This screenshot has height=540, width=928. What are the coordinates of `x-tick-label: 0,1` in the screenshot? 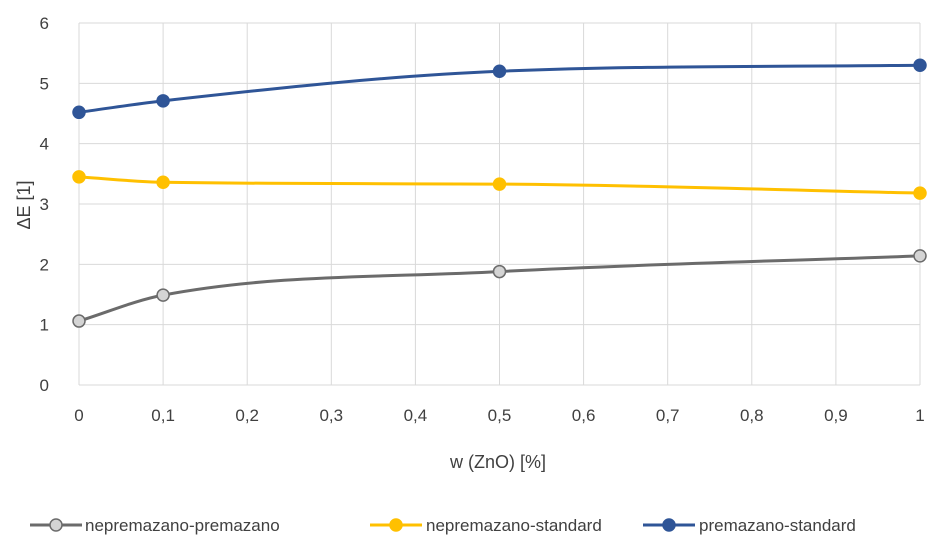 It's located at (163, 415).